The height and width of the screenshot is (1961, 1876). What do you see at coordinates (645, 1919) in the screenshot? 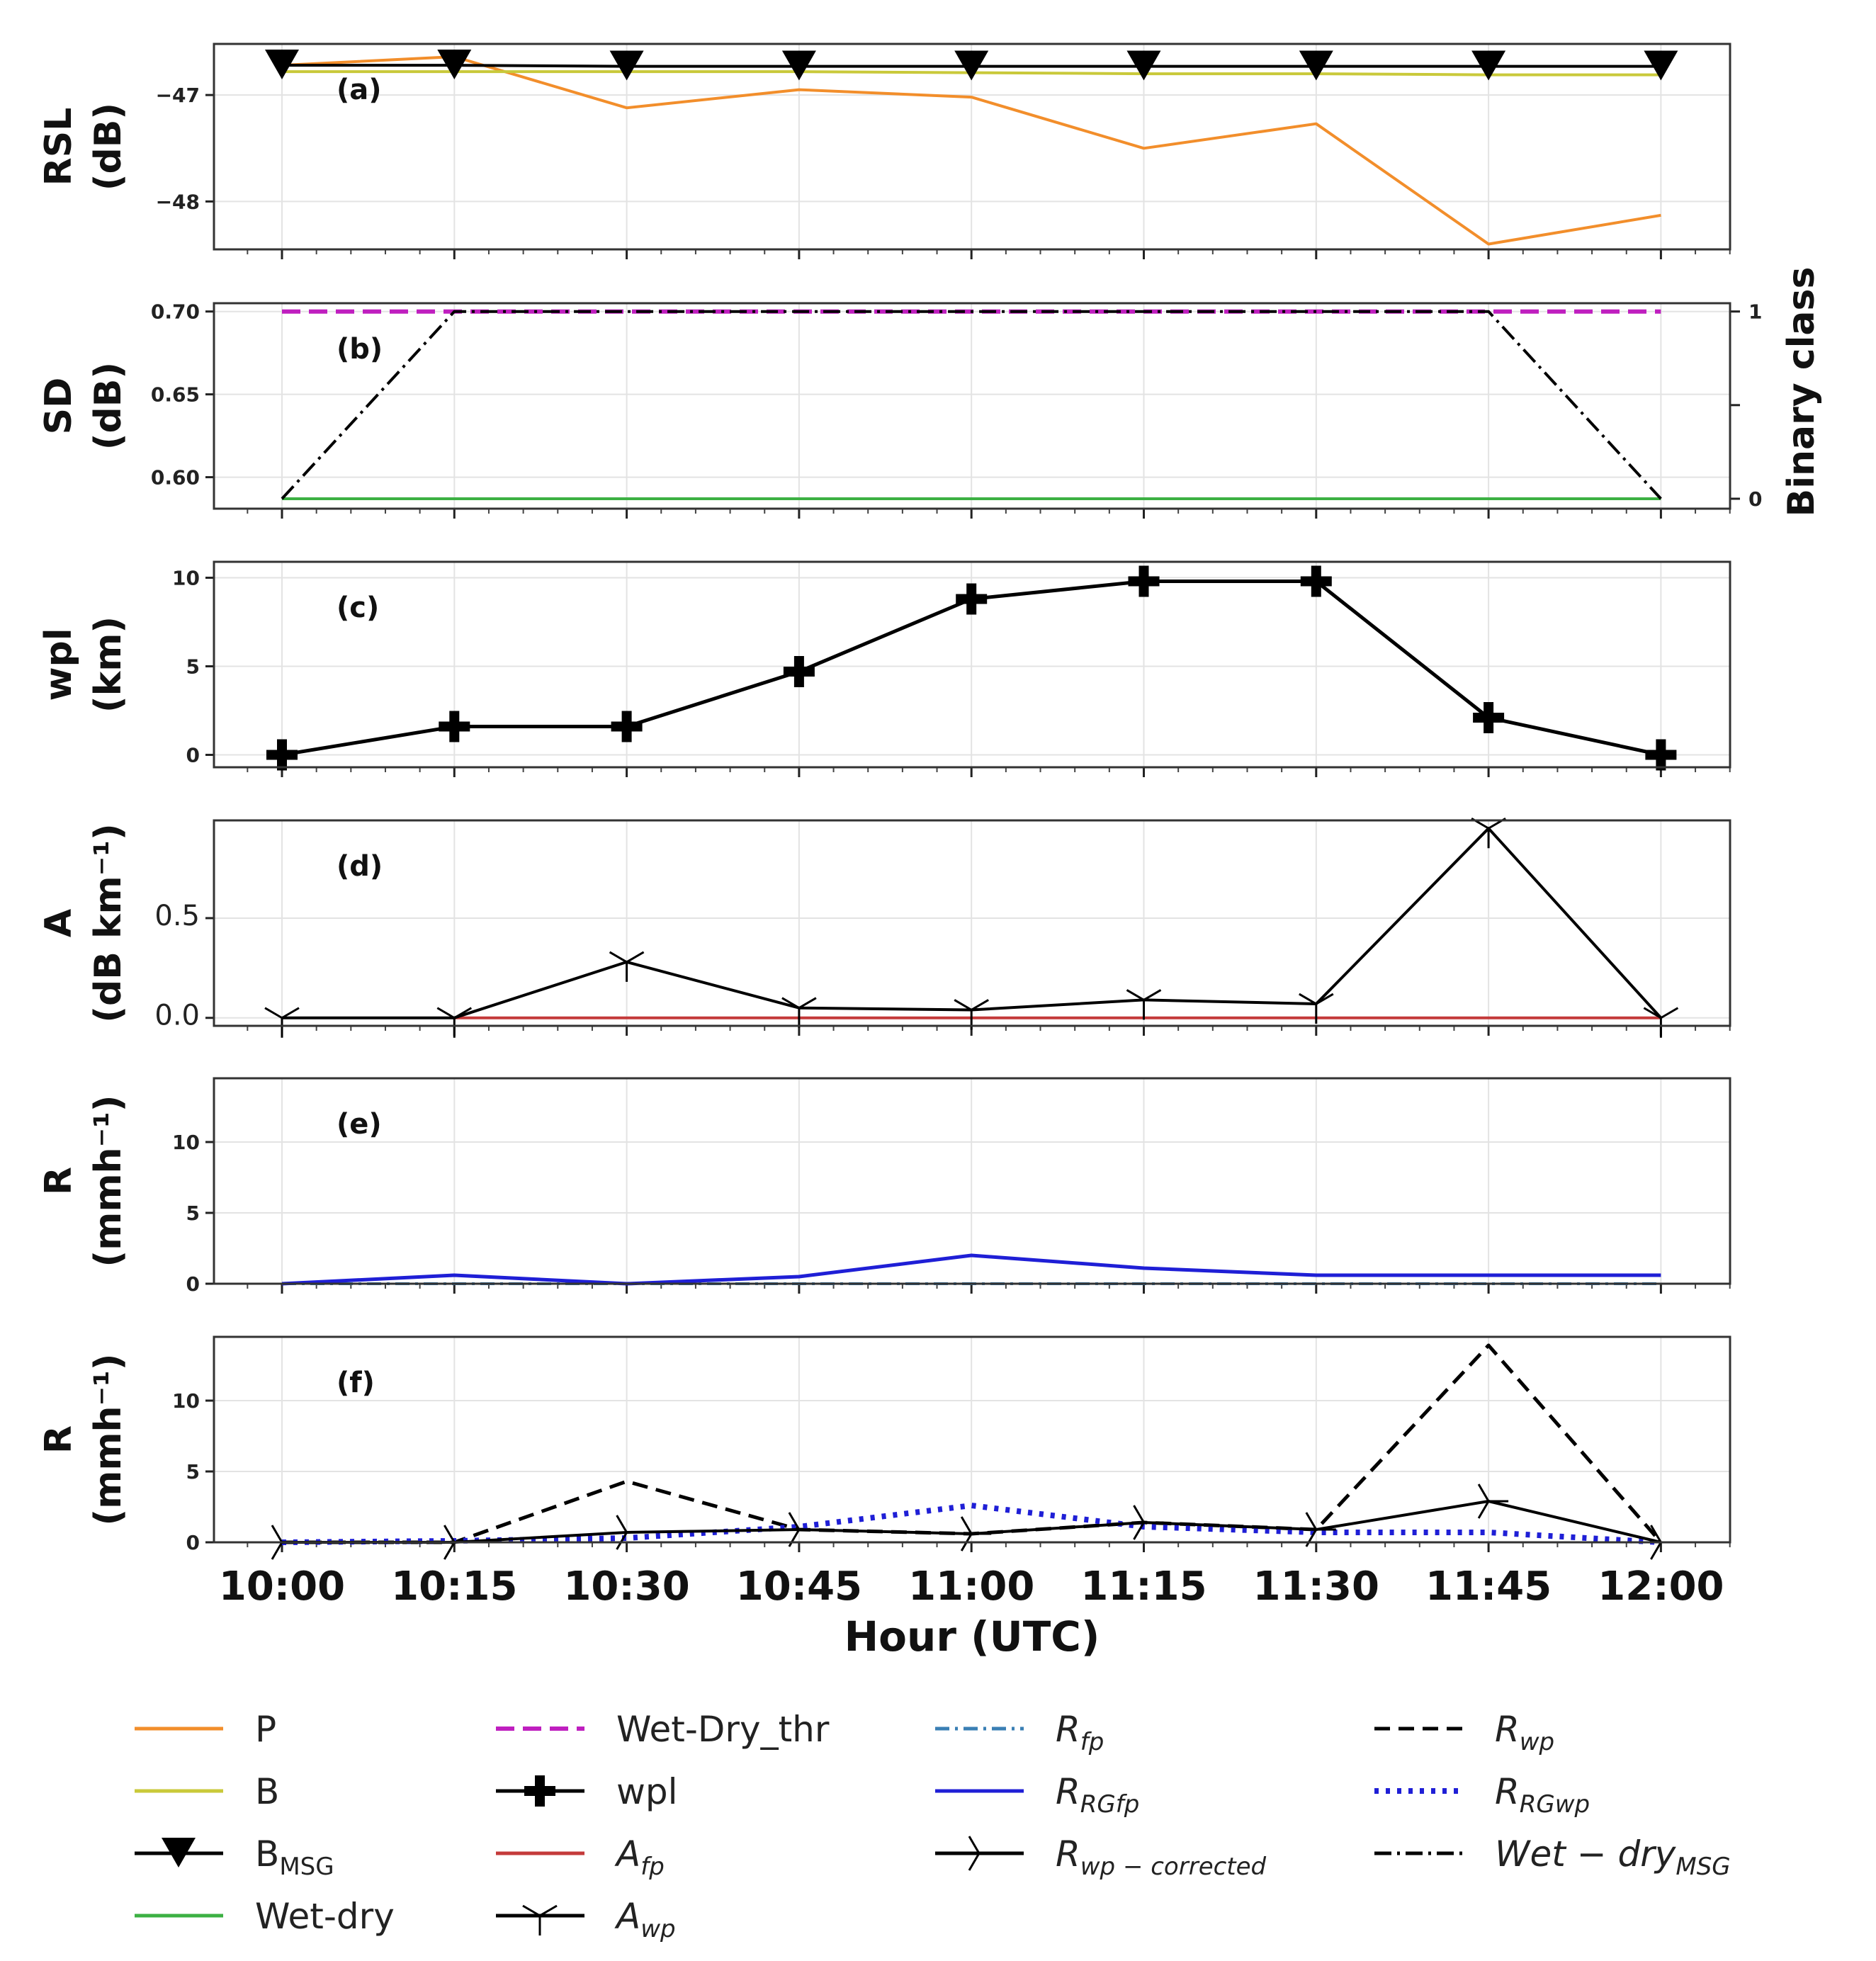
I see `legend-label-A_wp: Awp` at bounding box center [645, 1919].